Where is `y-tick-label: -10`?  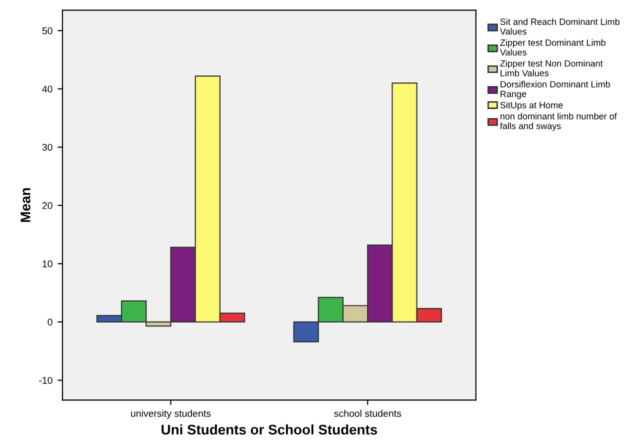 y-tick-label: -10 is located at coordinates (45, 380).